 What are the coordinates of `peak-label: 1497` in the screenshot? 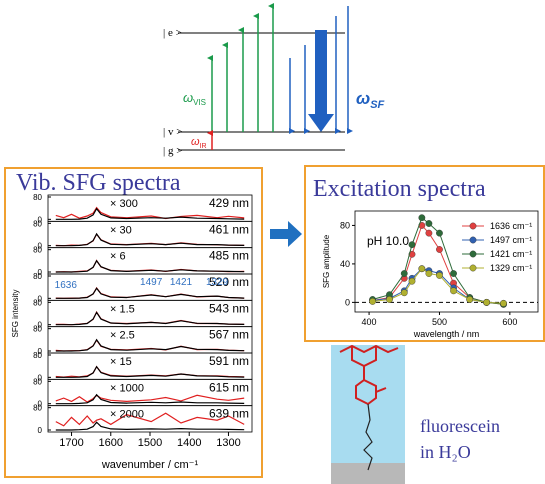 It's located at (151, 282).